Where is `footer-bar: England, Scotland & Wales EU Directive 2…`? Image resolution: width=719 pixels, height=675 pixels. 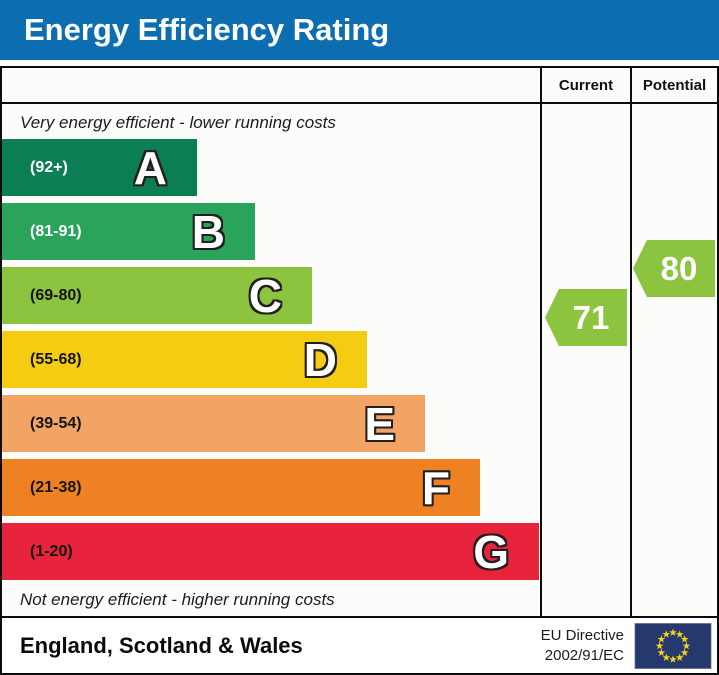 footer-bar: England, Scotland & Wales EU Directive 2… is located at coordinates (359, 644).